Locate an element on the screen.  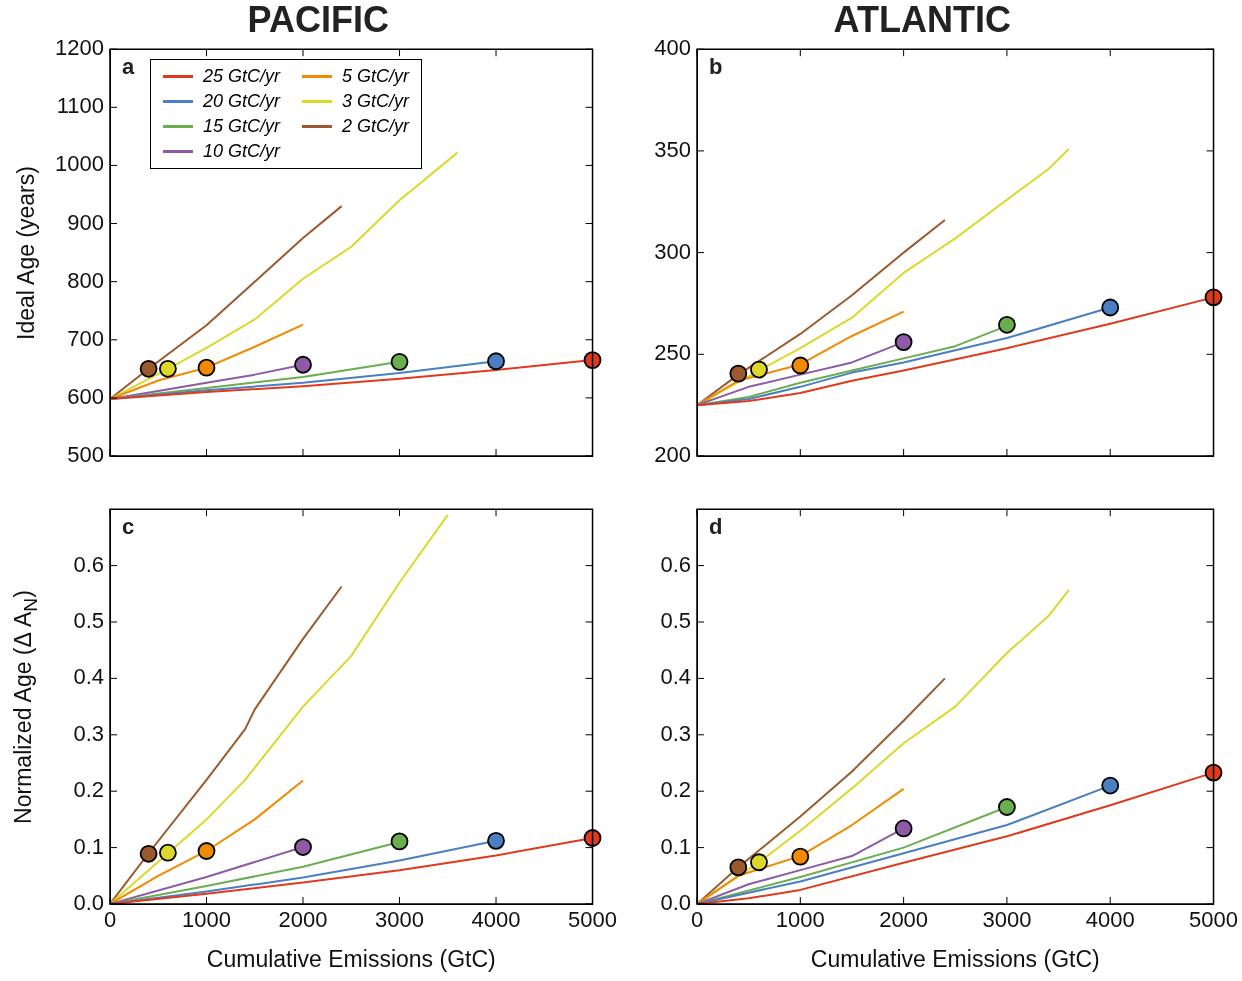
y-tick-label: 250 is located at coordinates (672, 353).